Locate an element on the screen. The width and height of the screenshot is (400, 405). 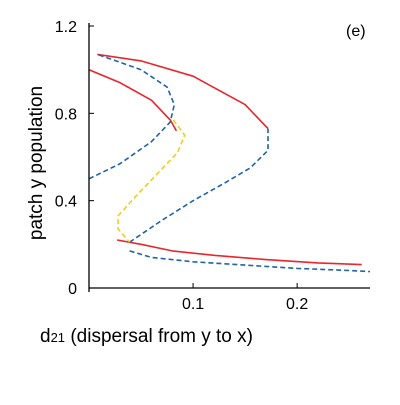
x-tick-label-1: 0.1 is located at coordinates (193, 304).